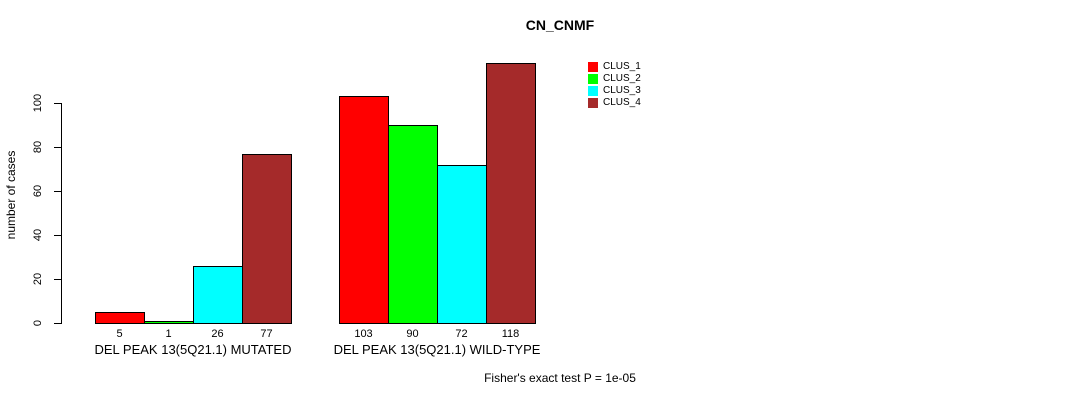 Image resolution: width=1090 pixels, height=400 pixels. Describe the element at coordinates (38, 191) in the screenshot. I see `y-tick-label: 60` at that location.